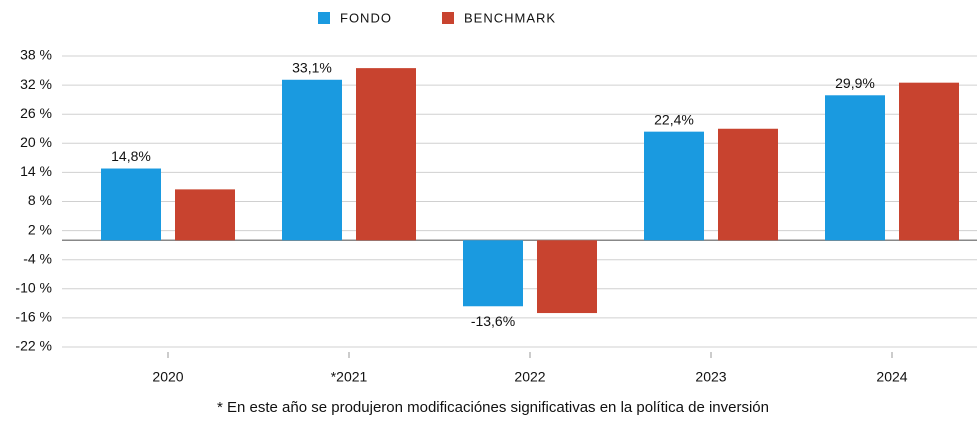 The height and width of the screenshot is (423, 977). I want to click on y-tick-label: 26 %, so click(36, 113).